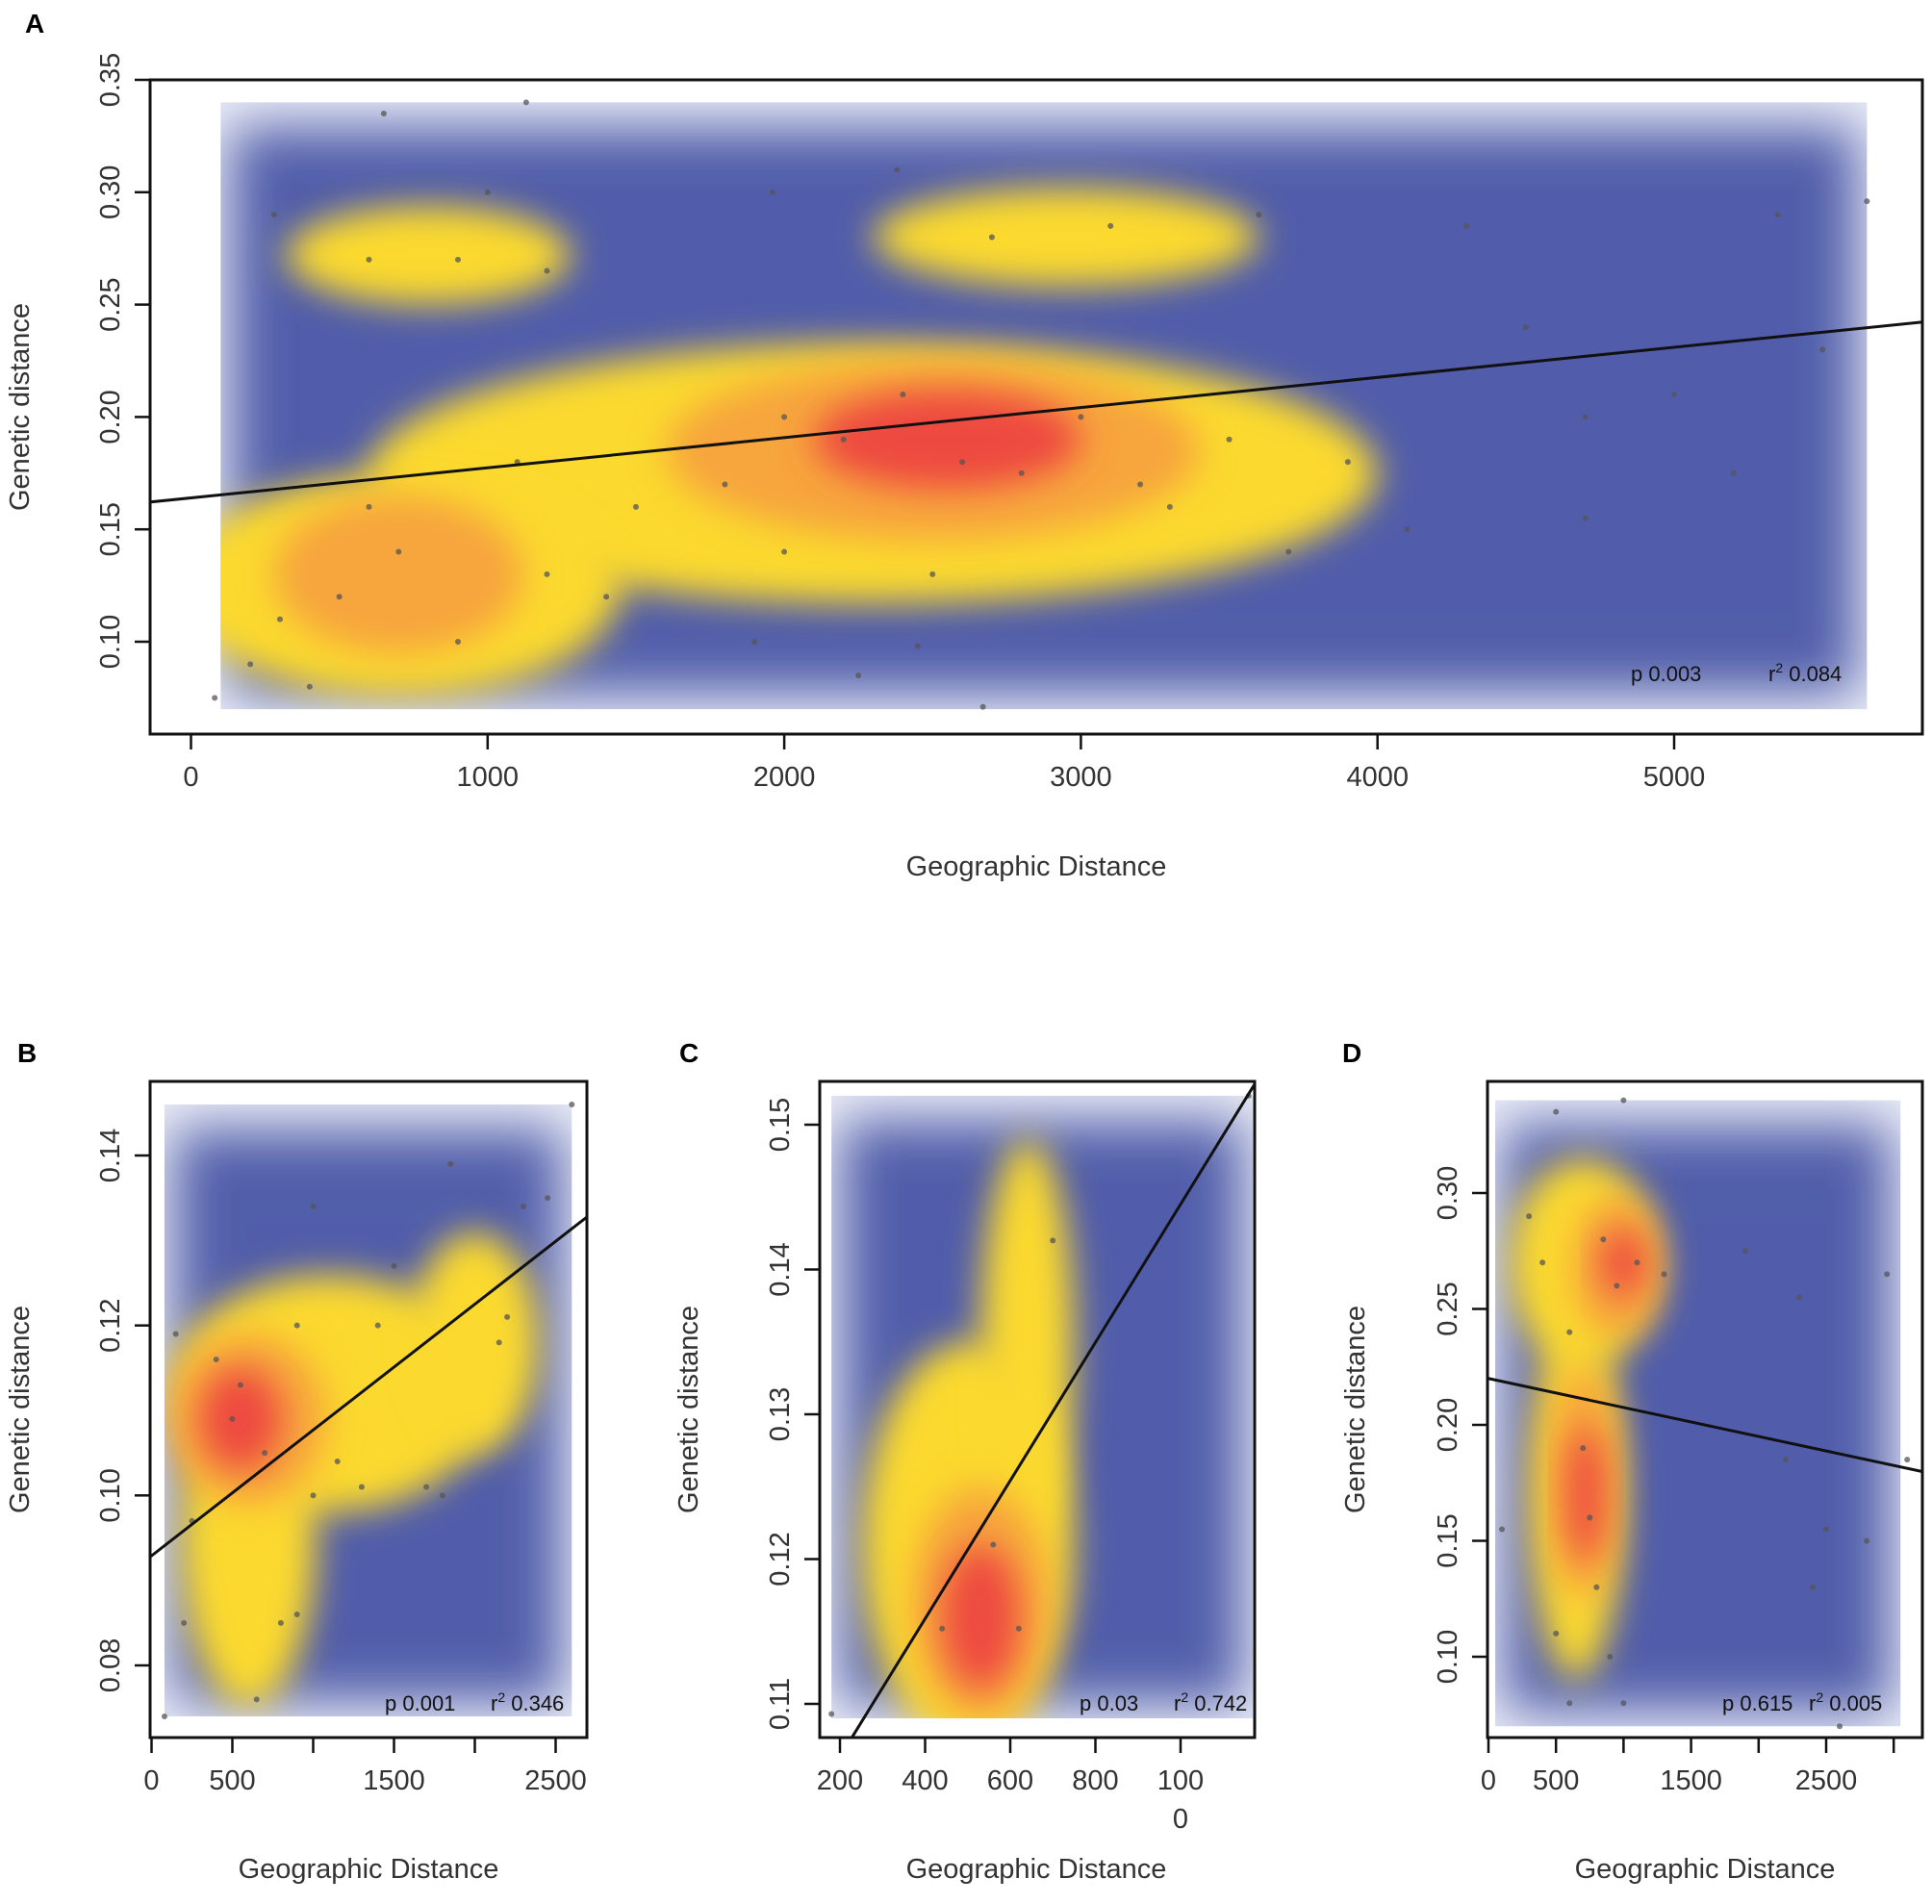  Describe the element at coordinates (1095, 1780) in the screenshot. I see `x-tick-label: 800` at that location.